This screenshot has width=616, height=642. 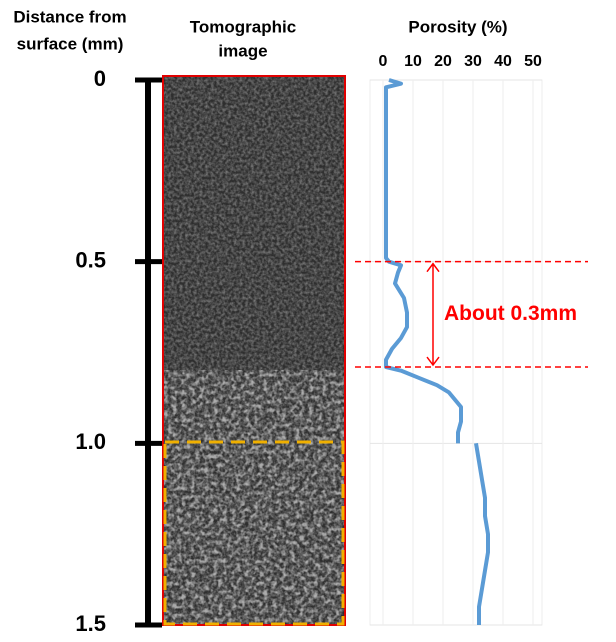 I want to click on x-tick-label: 10, so click(x=413, y=61).